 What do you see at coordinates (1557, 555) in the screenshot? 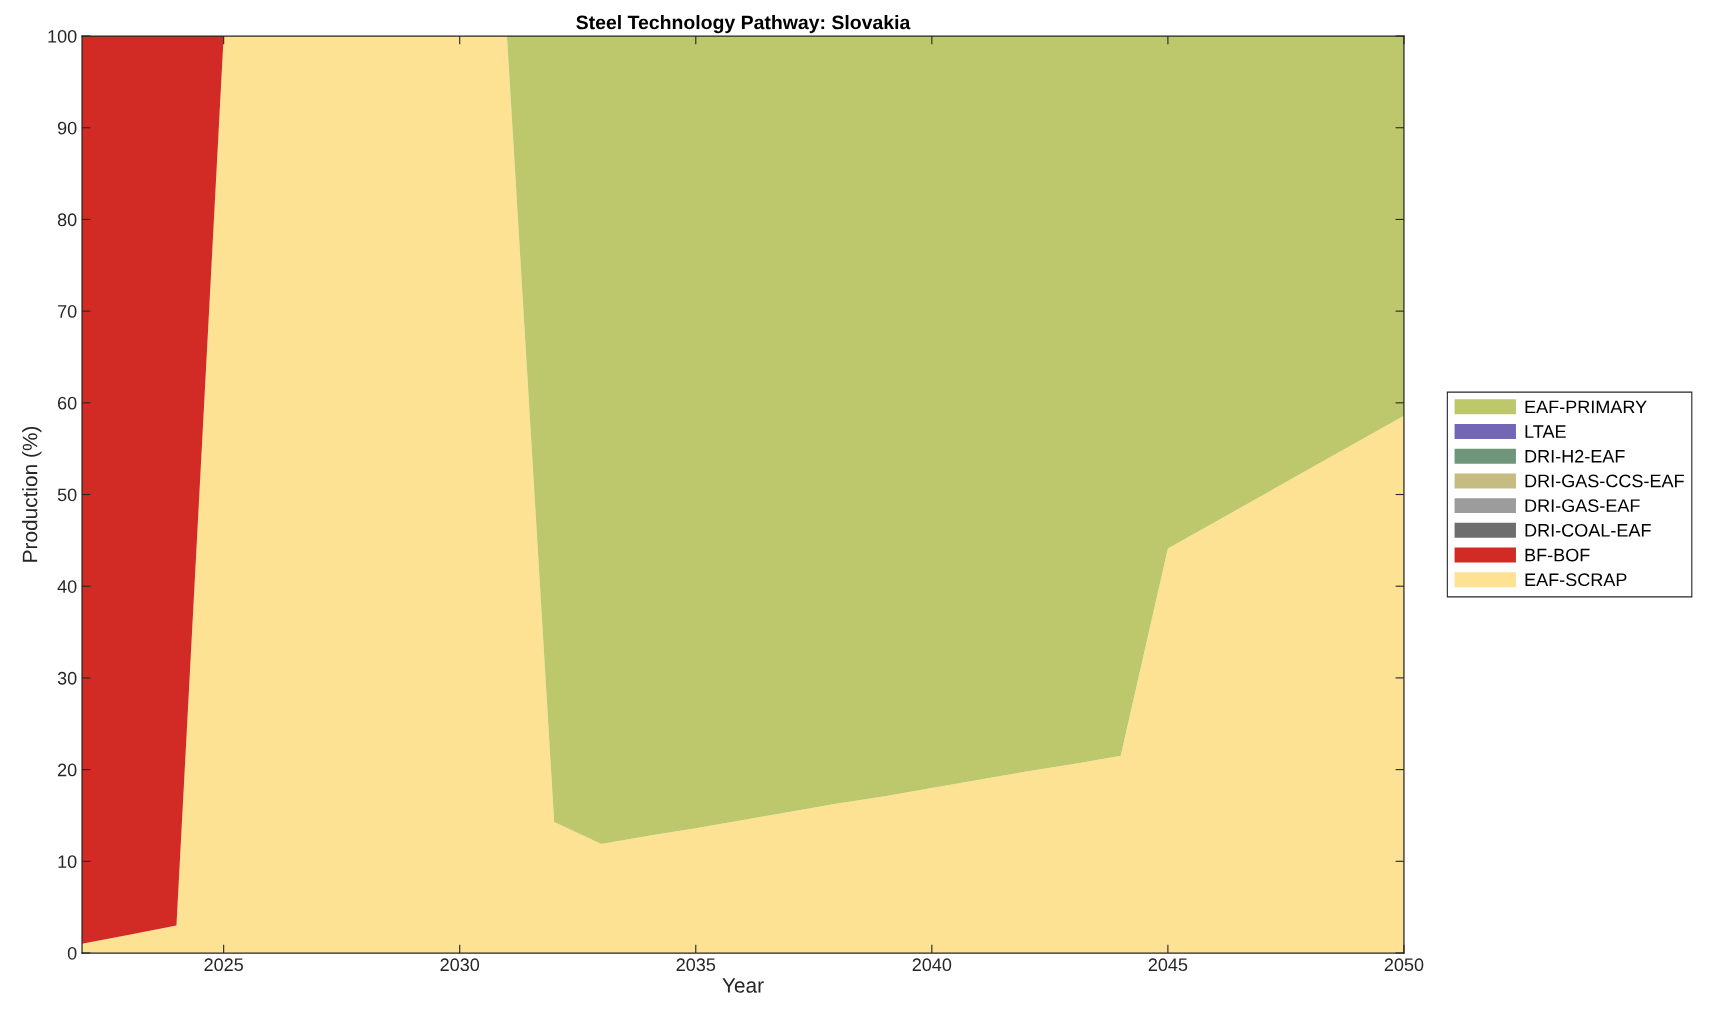
I see `legend-label: BF-BOF` at bounding box center [1557, 555].